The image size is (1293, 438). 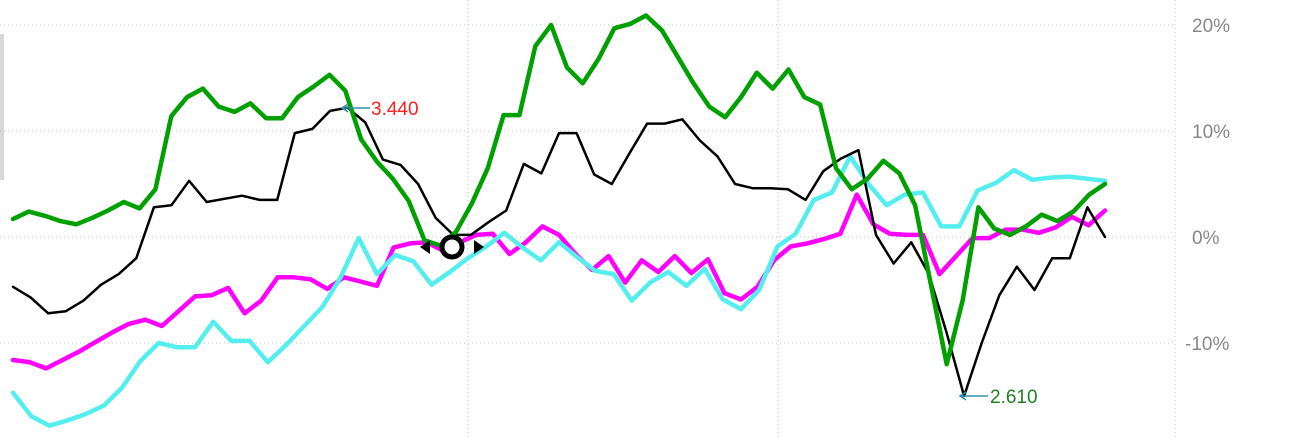 What do you see at coordinates (425, 247) in the screenshot?
I see `cursor-left-arrow` at bounding box center [425, 247].